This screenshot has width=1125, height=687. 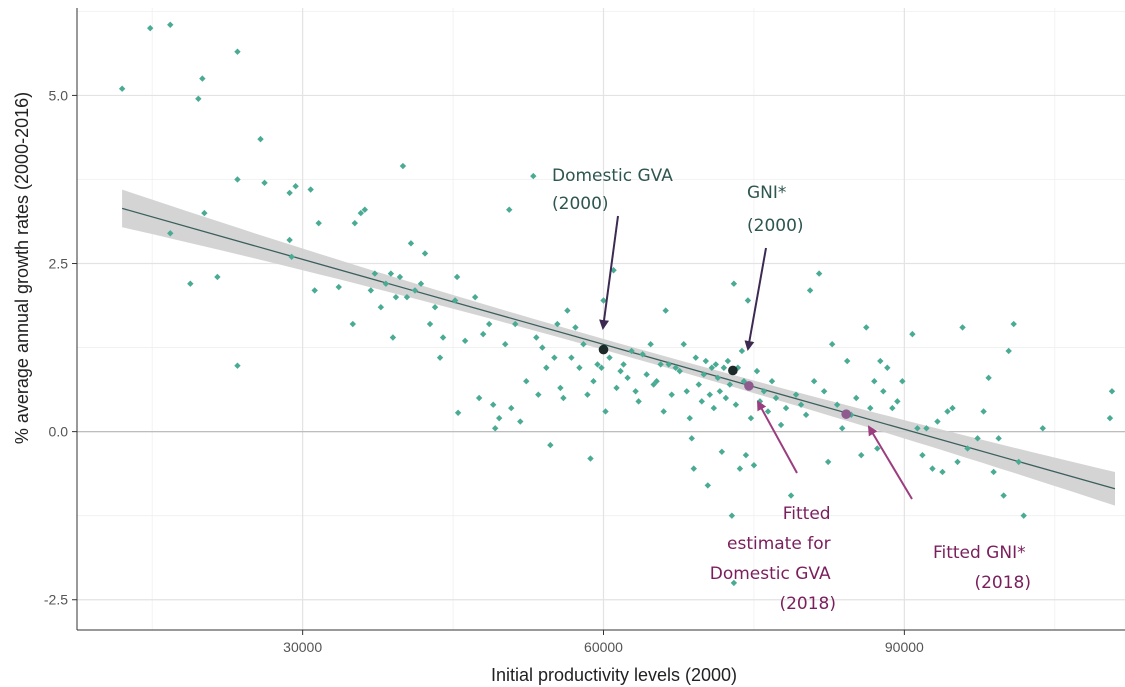 What do you see at coordinates (59, 264) in the screenshot?
I see `y-tick-label: 2.5` at bounding box center [59, 264].